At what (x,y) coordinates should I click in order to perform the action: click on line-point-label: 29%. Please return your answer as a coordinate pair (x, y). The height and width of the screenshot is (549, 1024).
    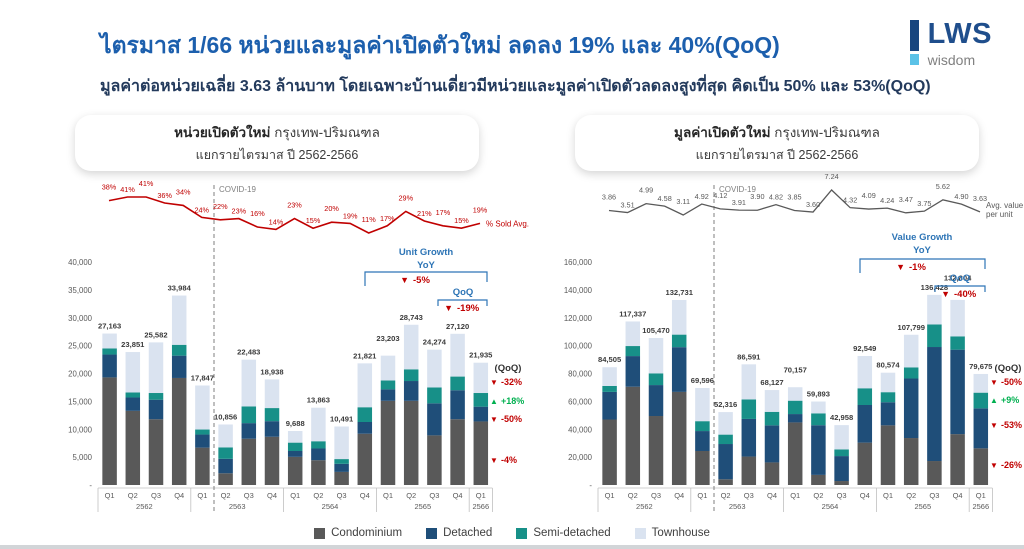
    Looking at the image, I should click on (405, 197).